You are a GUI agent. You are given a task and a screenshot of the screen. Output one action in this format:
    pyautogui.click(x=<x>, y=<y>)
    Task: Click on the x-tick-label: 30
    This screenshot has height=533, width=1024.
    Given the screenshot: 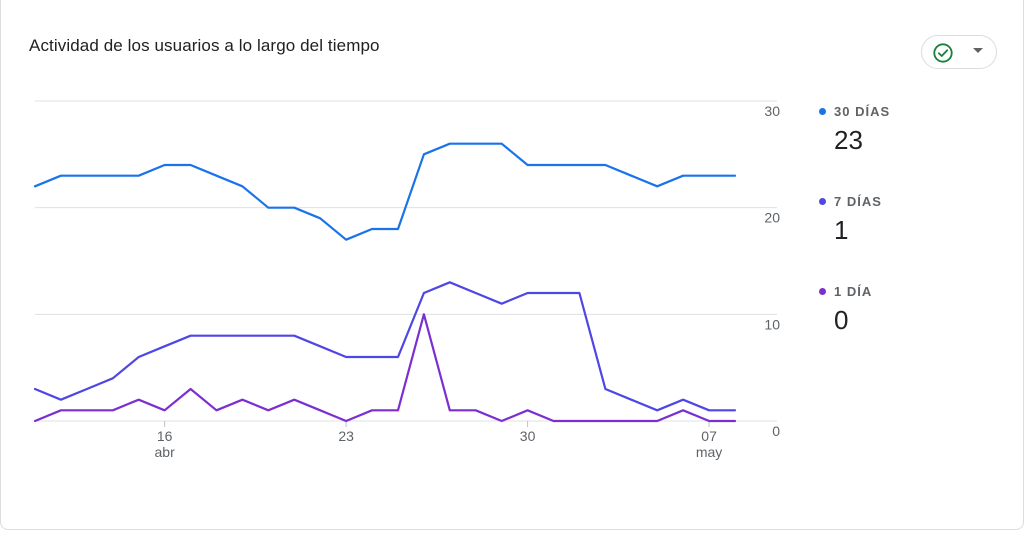 What is the action you would take?
    pyautogui.click(x=528, y=436)
    